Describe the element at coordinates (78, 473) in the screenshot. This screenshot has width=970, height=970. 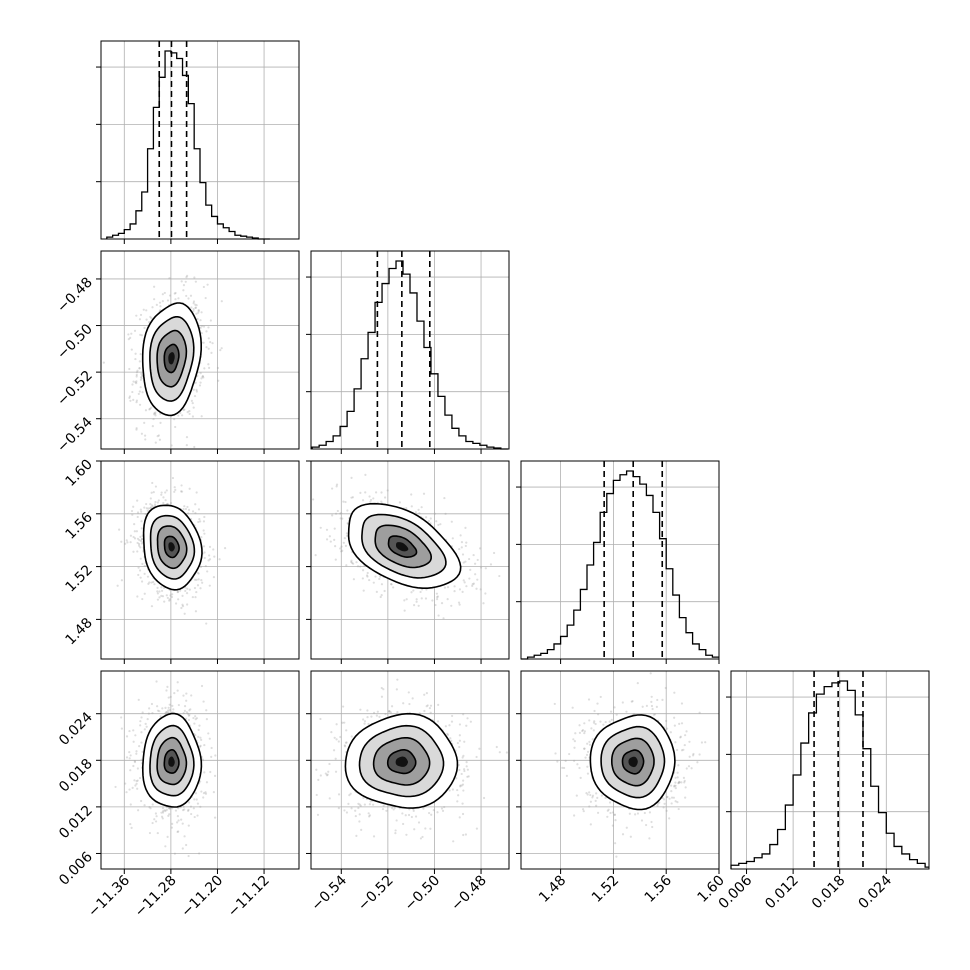
I see `y-tick-label: 1.60` at that location.